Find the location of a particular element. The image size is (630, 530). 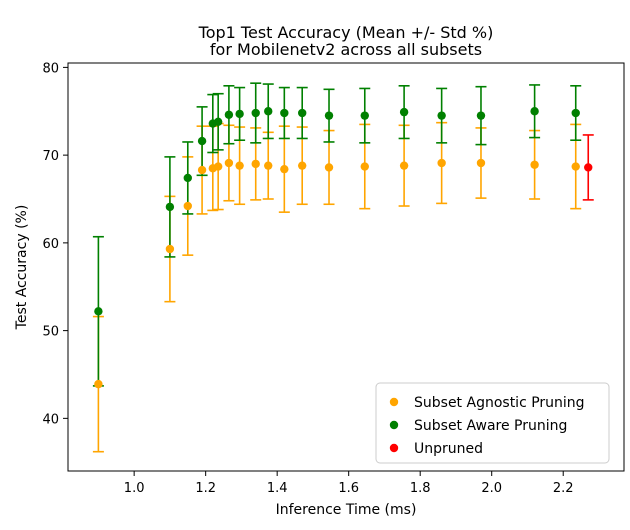

x-tick-label-6: 2.2 is located at coordinates (563, 488).